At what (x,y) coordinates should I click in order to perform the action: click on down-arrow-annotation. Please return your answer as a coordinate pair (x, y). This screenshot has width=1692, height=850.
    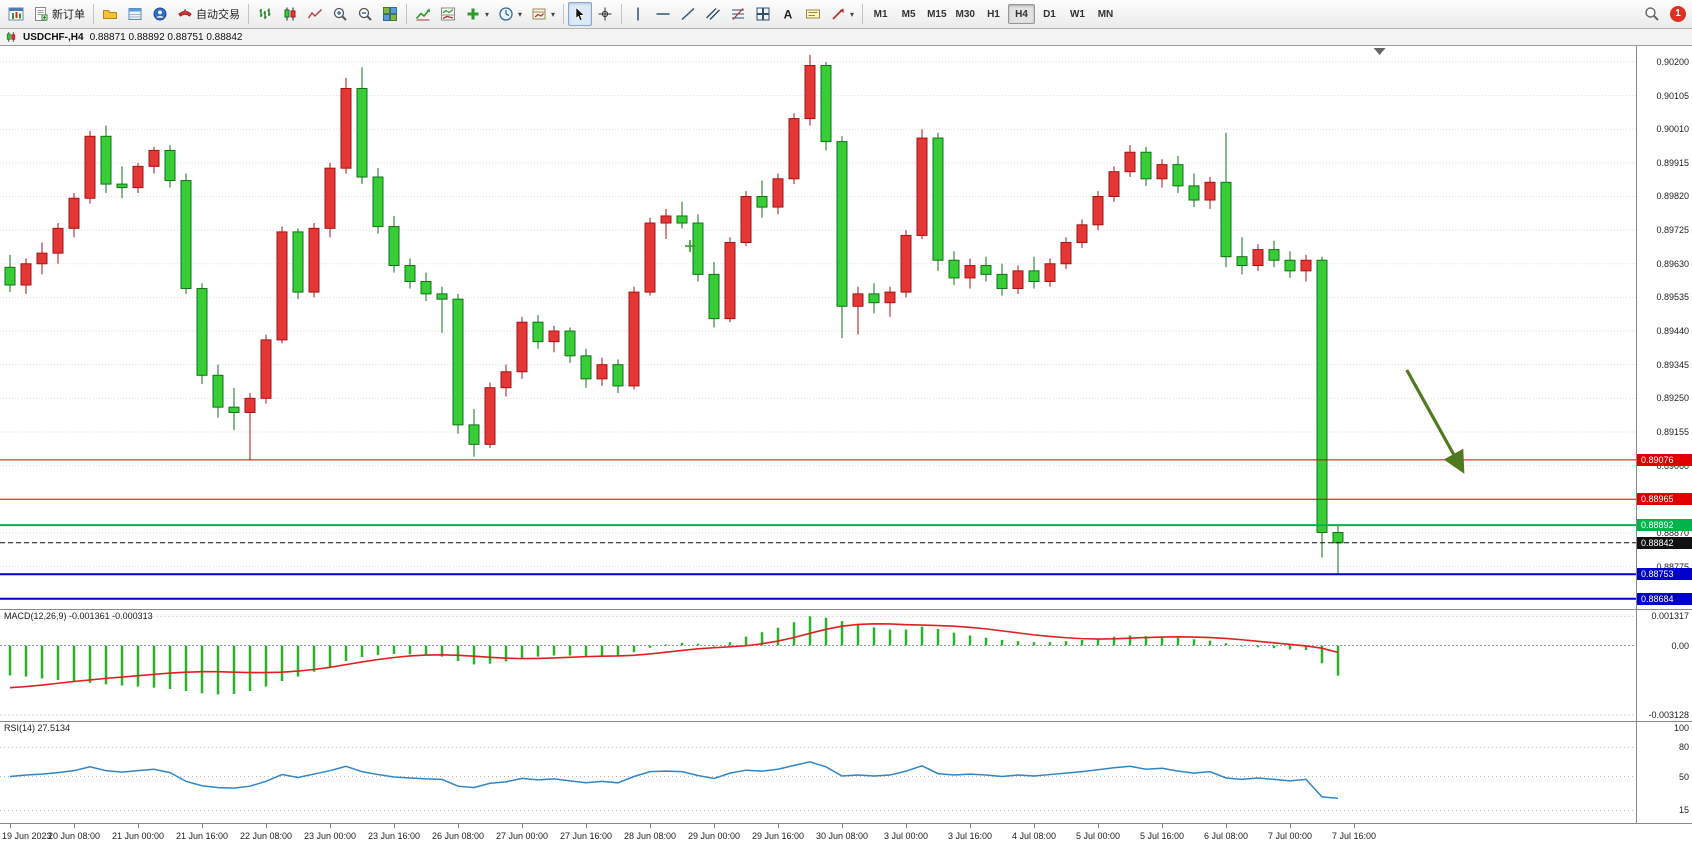
    Looking at the image, I should click on (1435, 421).